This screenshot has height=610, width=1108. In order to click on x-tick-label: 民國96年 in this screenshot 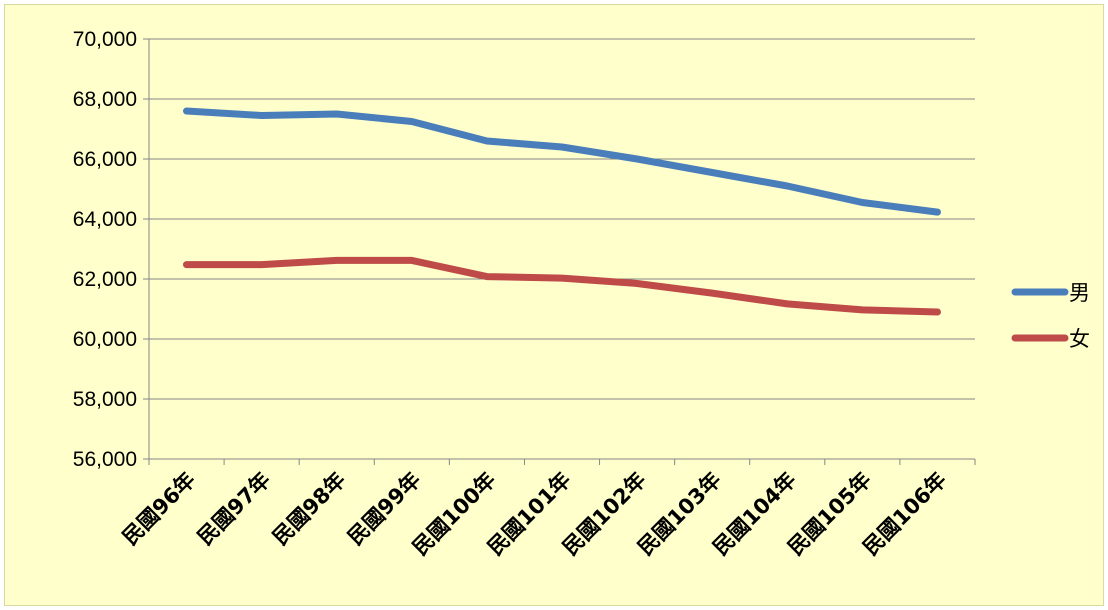, I will do `click(159, 509)`.